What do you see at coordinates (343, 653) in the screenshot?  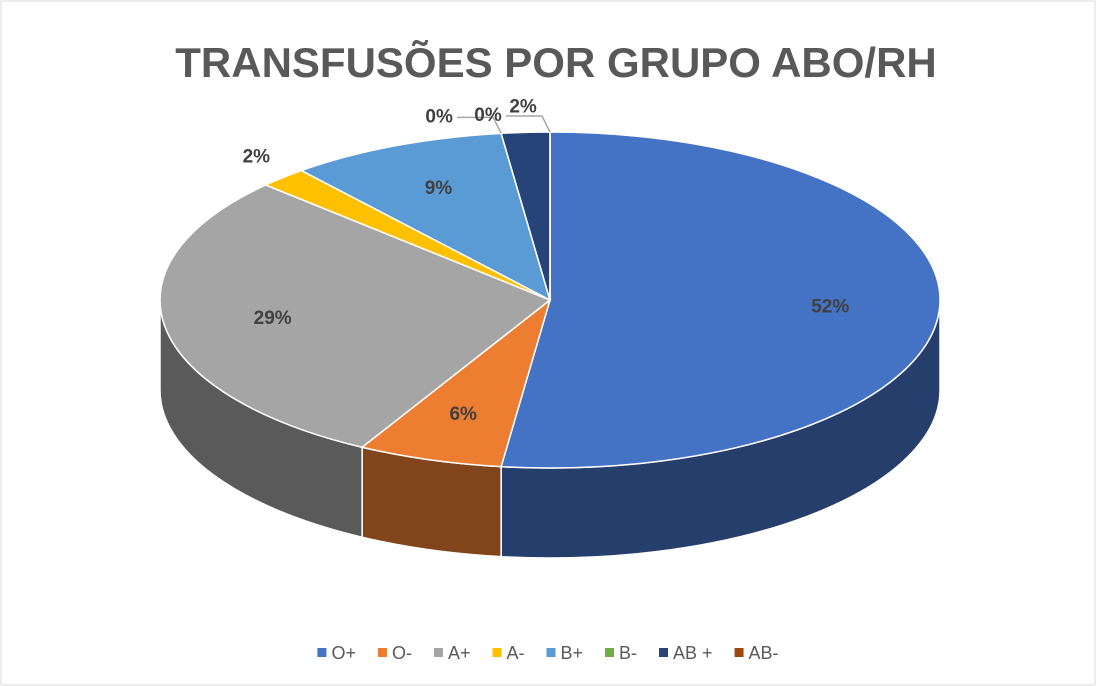 I see `legend-label: O+` at bounding box center [343, 653].